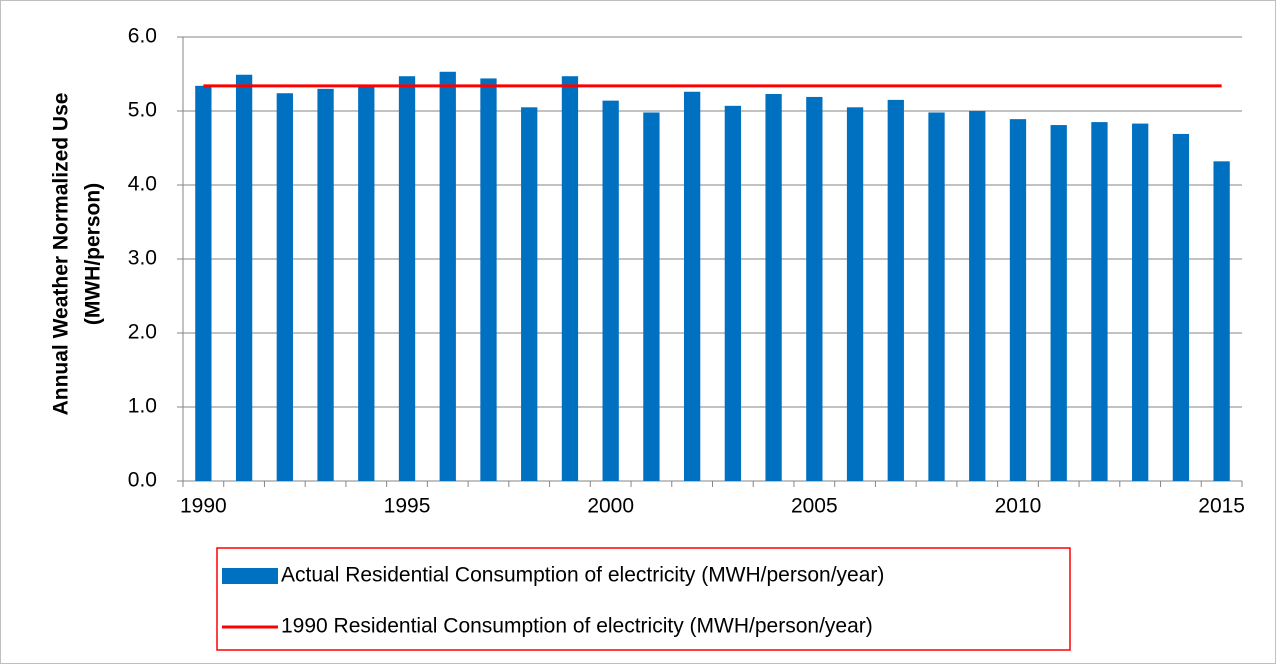 Image resolution: width=1276 pixels, height=664 pixels. What do you see at coordinates (142, 184) in the screenshot?
I see `y-tick-label: 4.0` at bounding box center [142, 184].